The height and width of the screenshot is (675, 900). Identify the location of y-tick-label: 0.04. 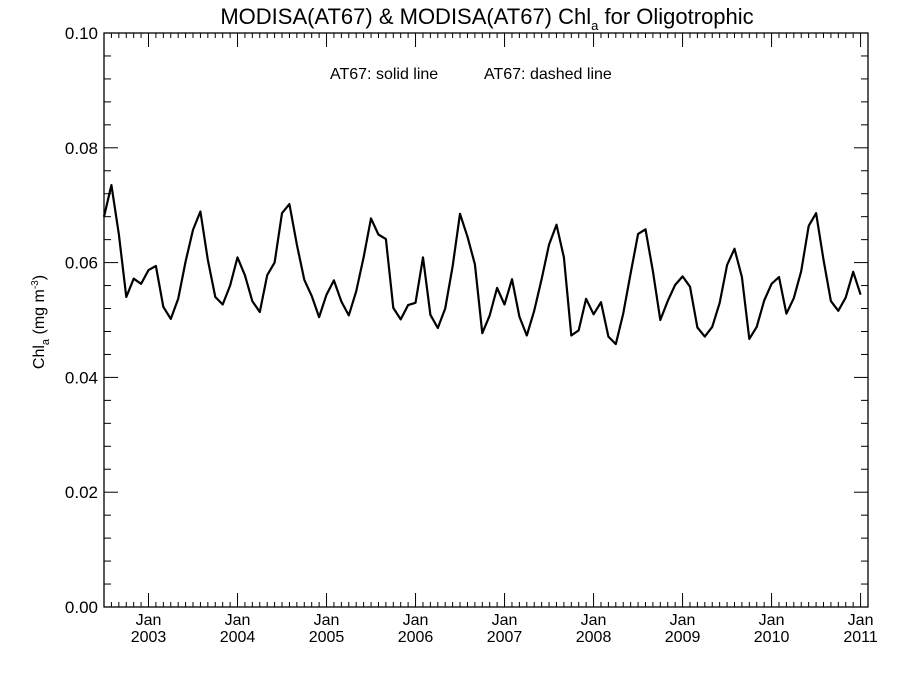
(81, 377).